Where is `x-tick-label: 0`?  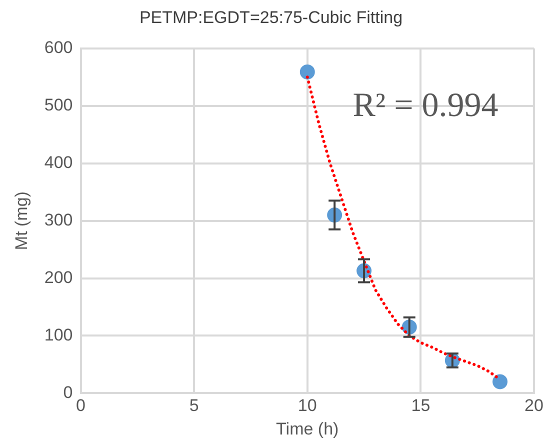 x-tick-label: 0 is located at coordinates (81, 406).